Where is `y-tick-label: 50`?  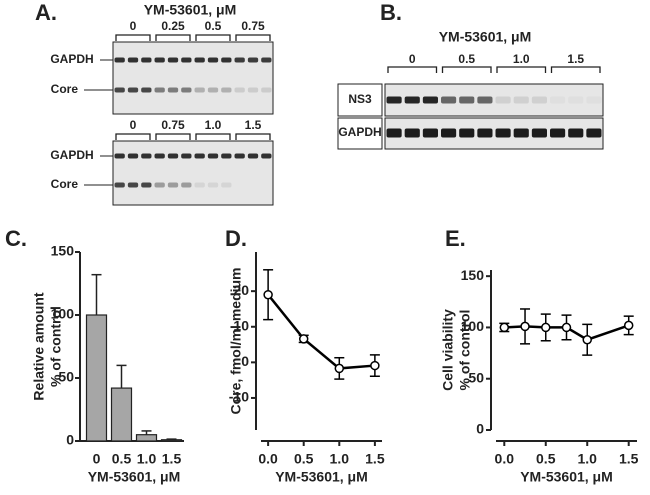 y-tick-label: 50 is located at coordinates (476, 377).